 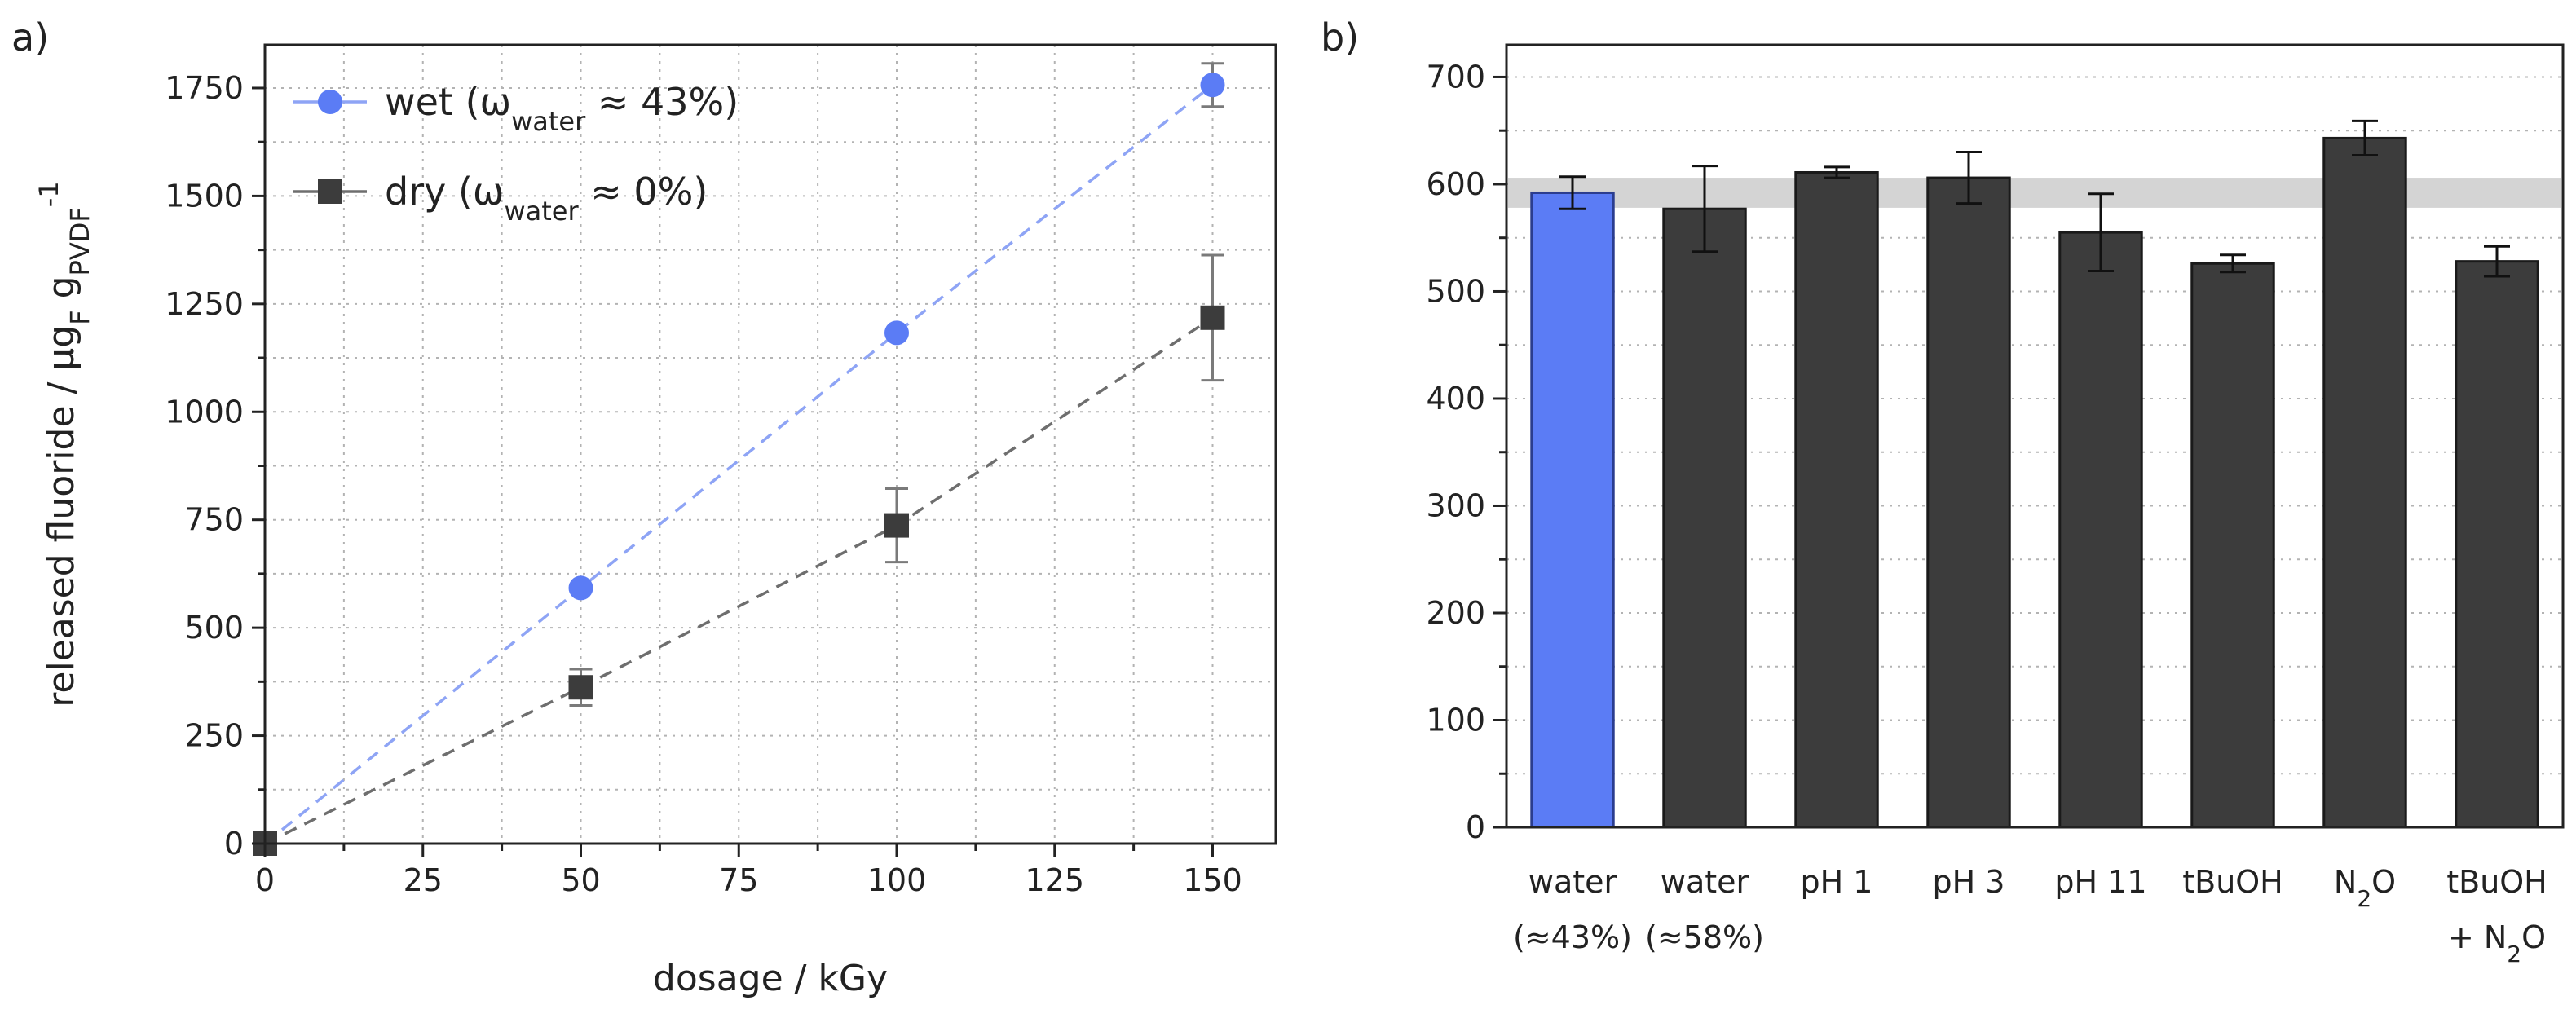 What do you see at coordinates (1475, 827) in the screenshot?
I see `panel-b-y-tick-label: 0` at bounding box center [1475, 827].